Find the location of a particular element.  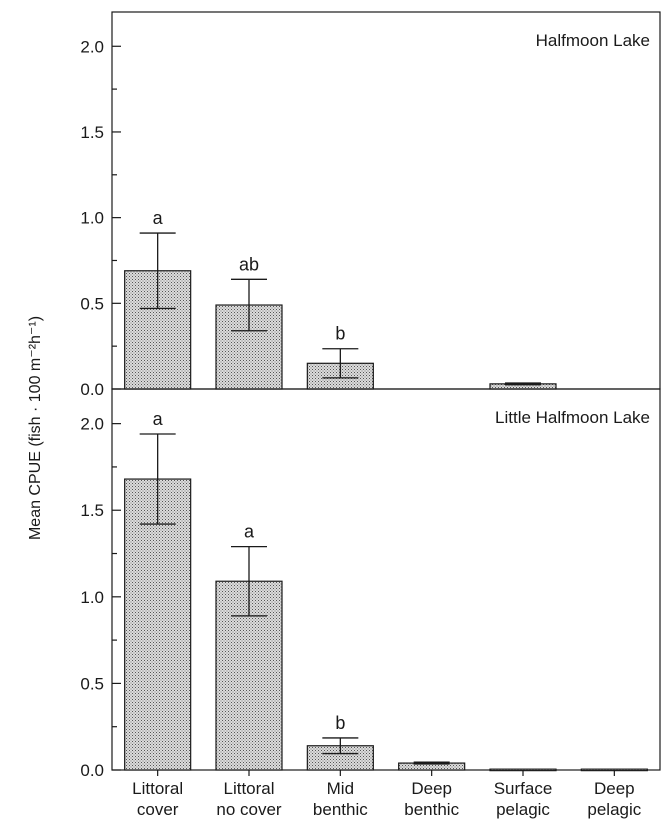

panel-title: Halfmoon Lake is located at coordinates (593, 40).